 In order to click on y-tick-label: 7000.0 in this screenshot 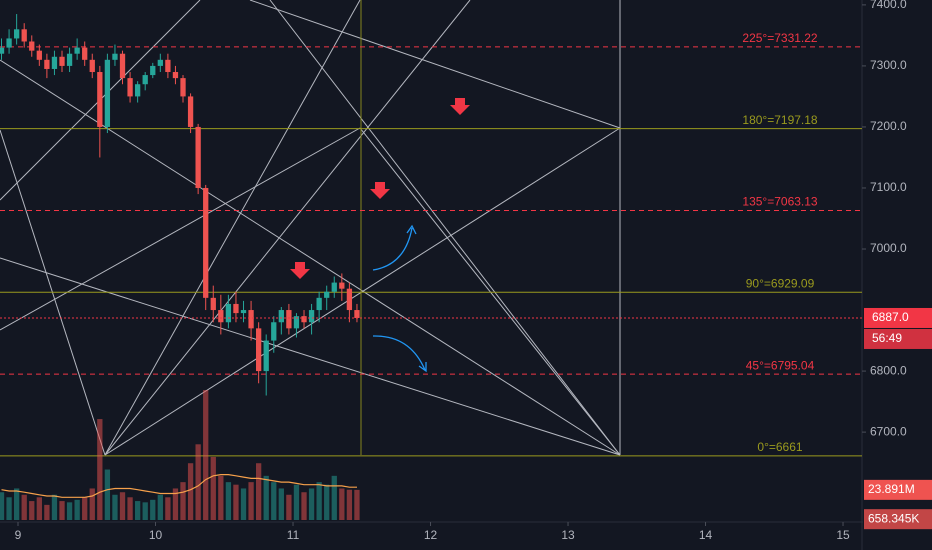, I will do `click(888, 248)`.